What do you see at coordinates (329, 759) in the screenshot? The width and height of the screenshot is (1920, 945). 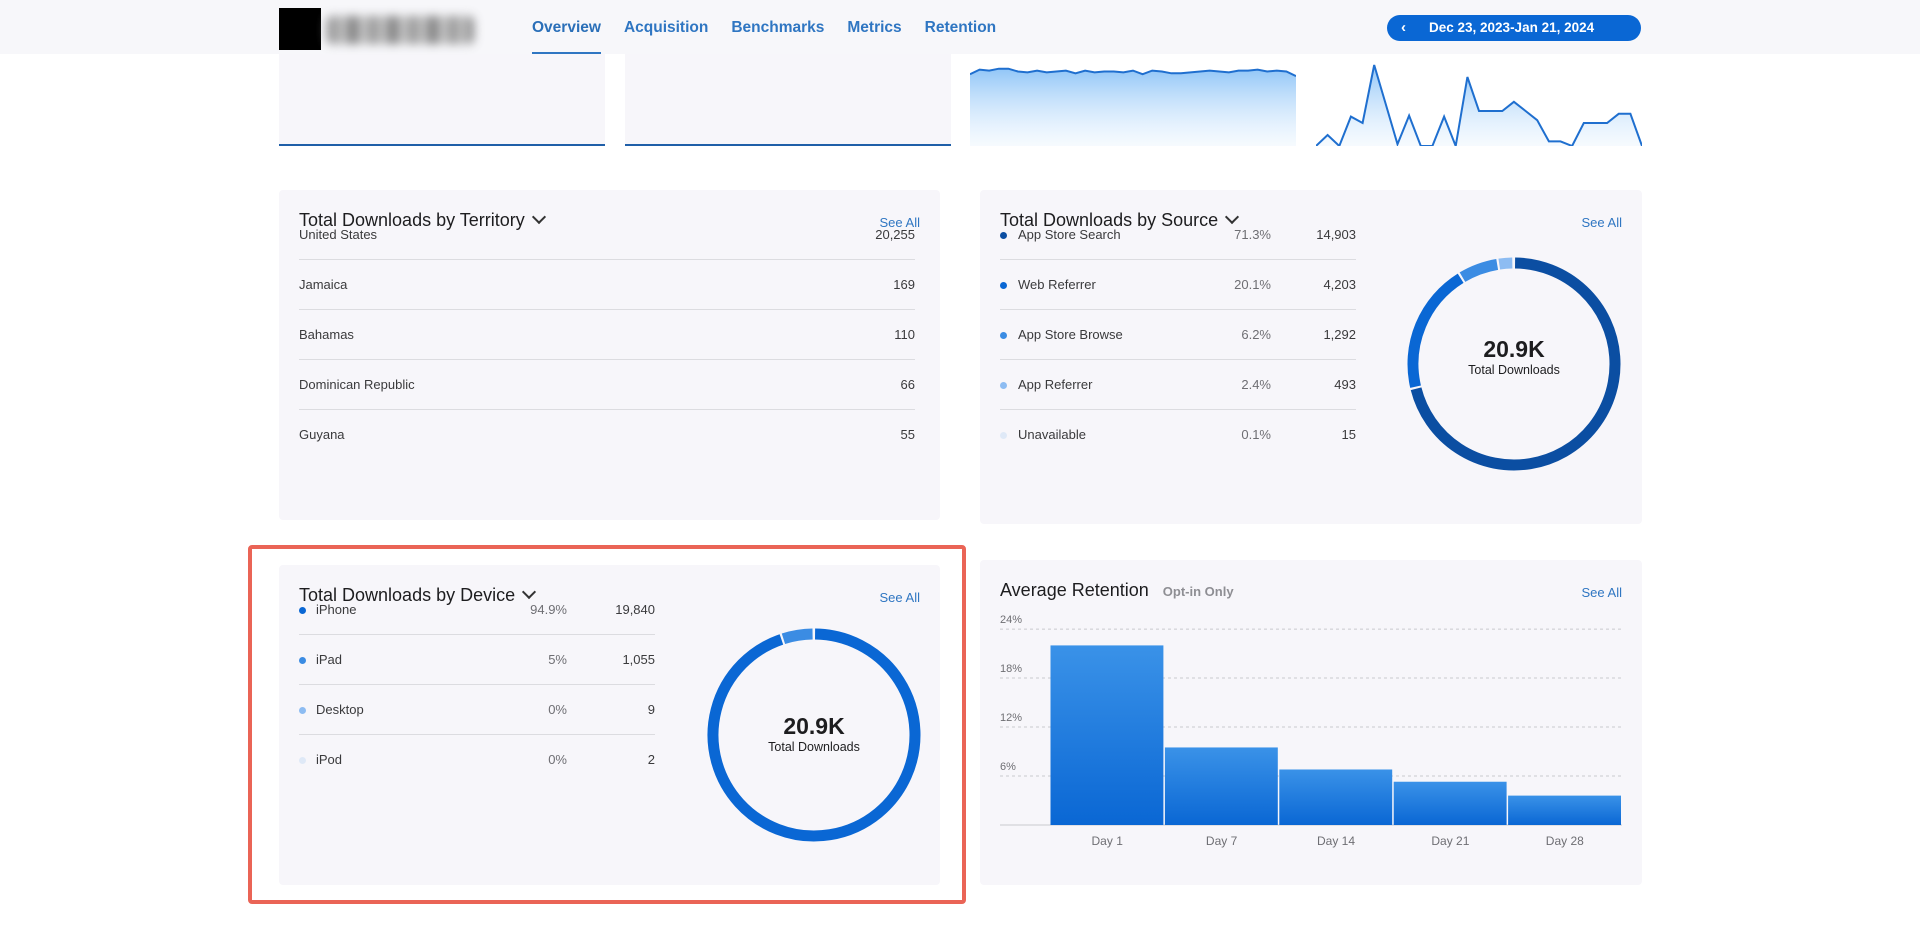 I see `device-name: iPod` at bounding box center [329, 759].